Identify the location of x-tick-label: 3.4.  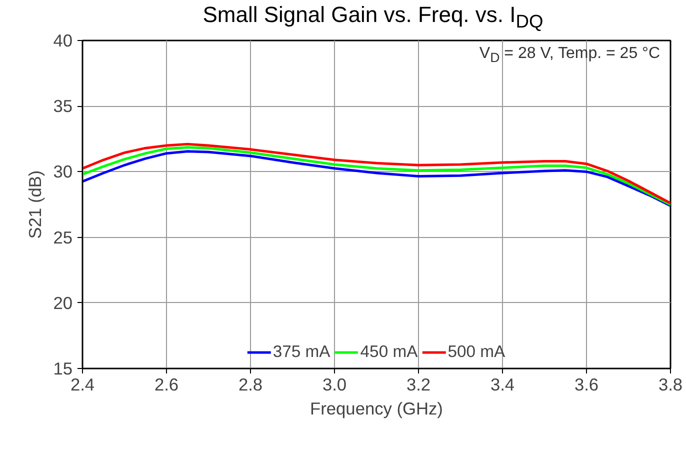
(502, 384).